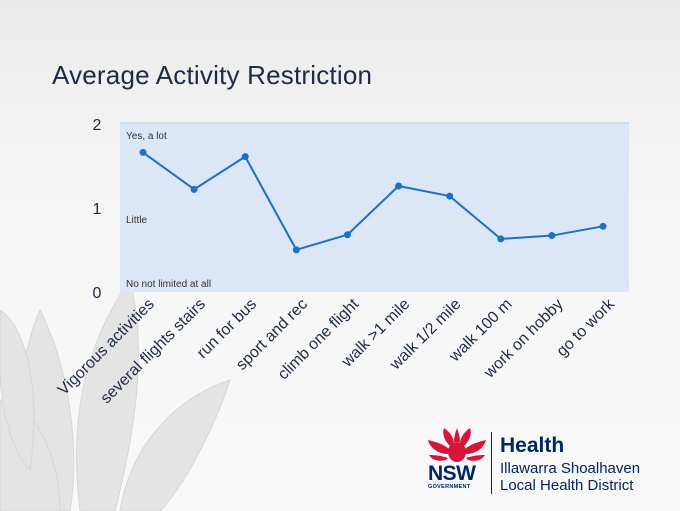  I want to click on logo-district-line-1: Illawarra Shoalhaven, so click(570, 468).